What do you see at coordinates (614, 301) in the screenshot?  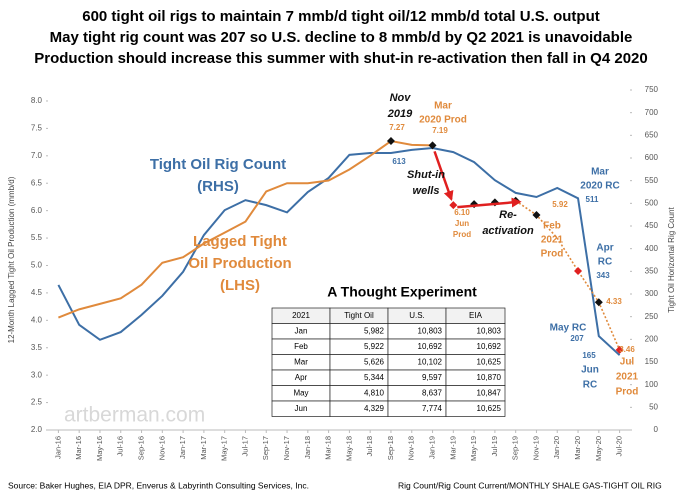 I see `annotation: 4.33` at bounding box center [614, 301].